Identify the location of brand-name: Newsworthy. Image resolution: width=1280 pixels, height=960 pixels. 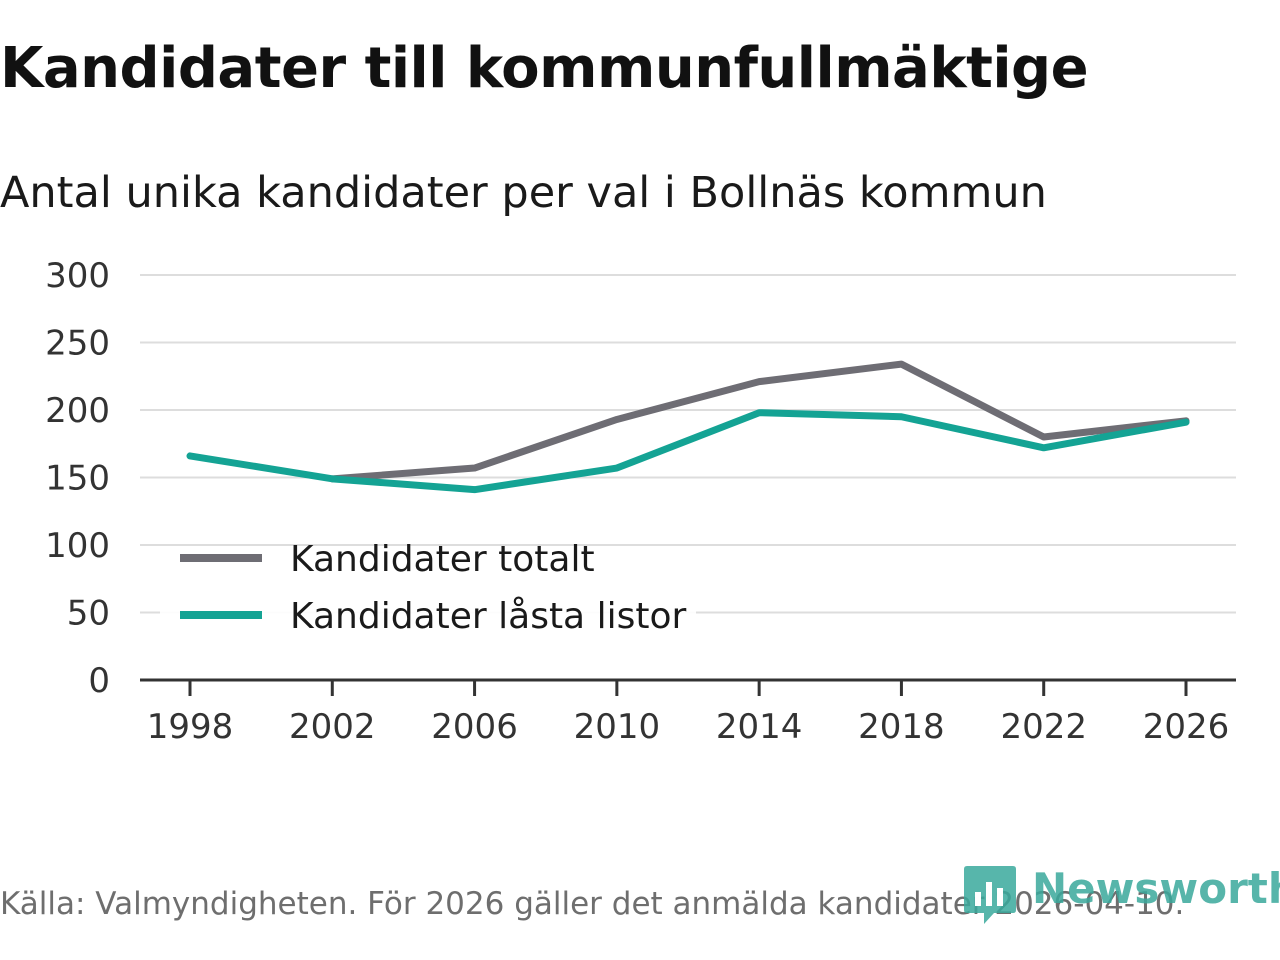
(1156, 888).